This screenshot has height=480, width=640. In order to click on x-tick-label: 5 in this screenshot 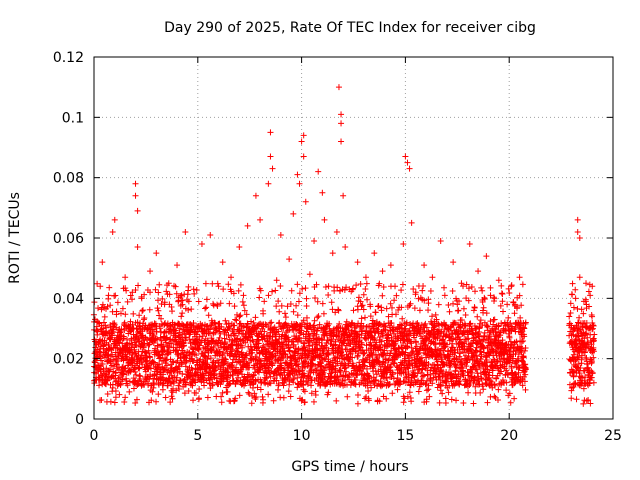, I will do `click(197, 436)`.